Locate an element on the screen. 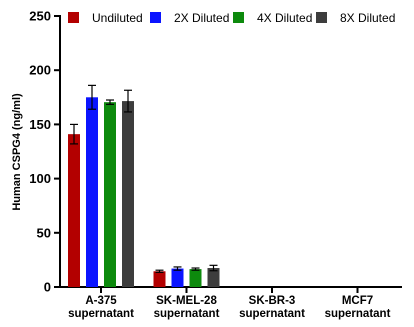 This screenshot has height=327, width=414. legend-label: 4X Diluted is located at coordinates (284, 18).